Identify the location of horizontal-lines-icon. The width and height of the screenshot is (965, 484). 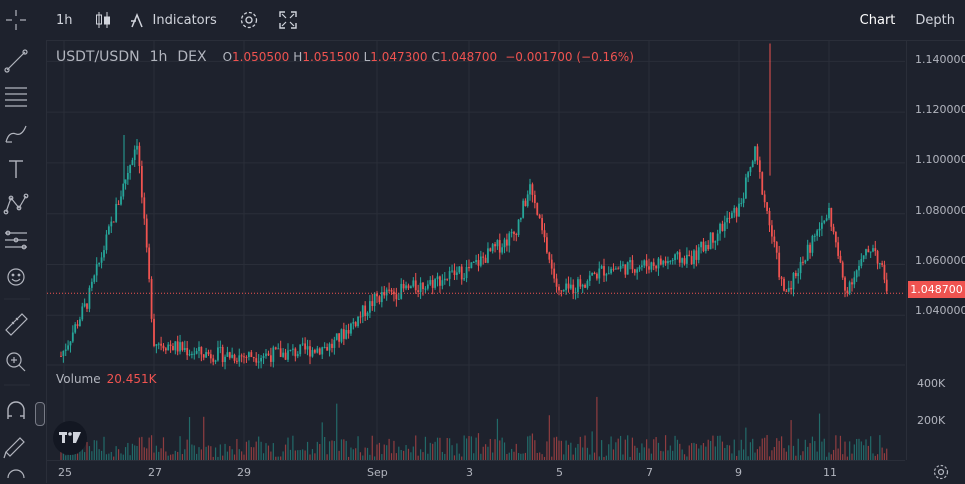
(16, 97).